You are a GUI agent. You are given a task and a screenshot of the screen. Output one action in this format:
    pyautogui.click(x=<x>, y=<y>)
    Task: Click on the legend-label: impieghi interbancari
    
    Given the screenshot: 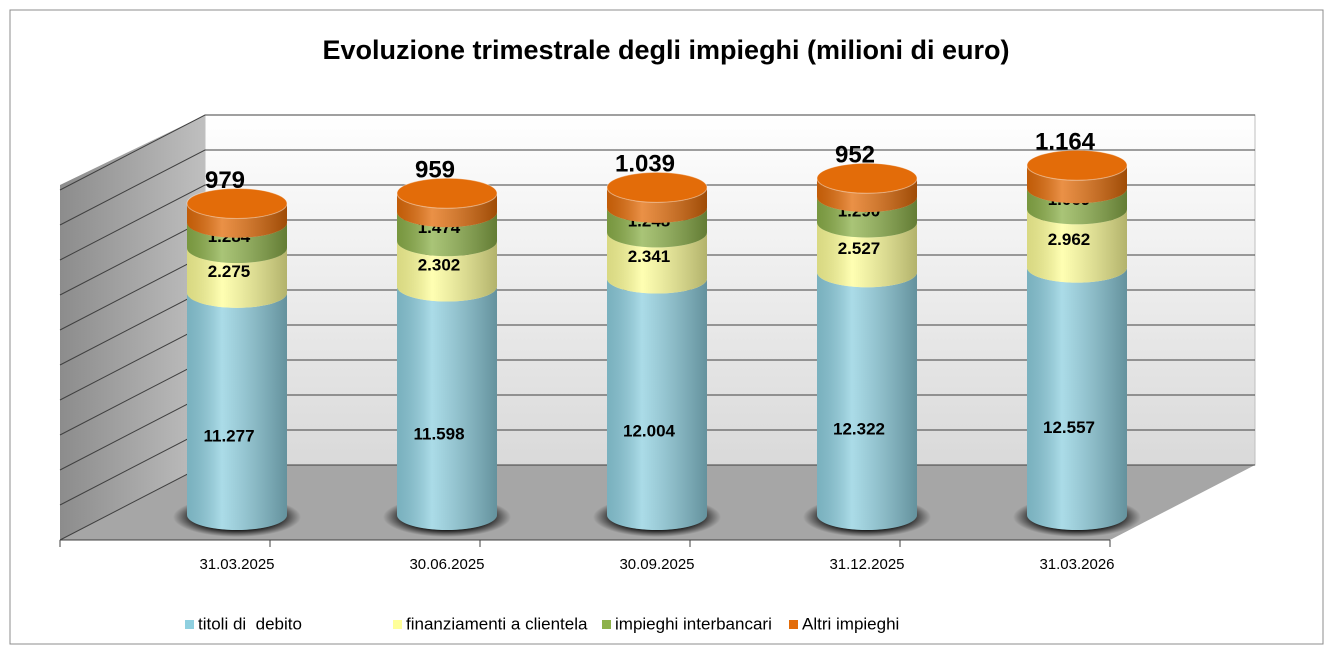 What is the action you would take?
    pyautogui.click(x=693, y=623)
    